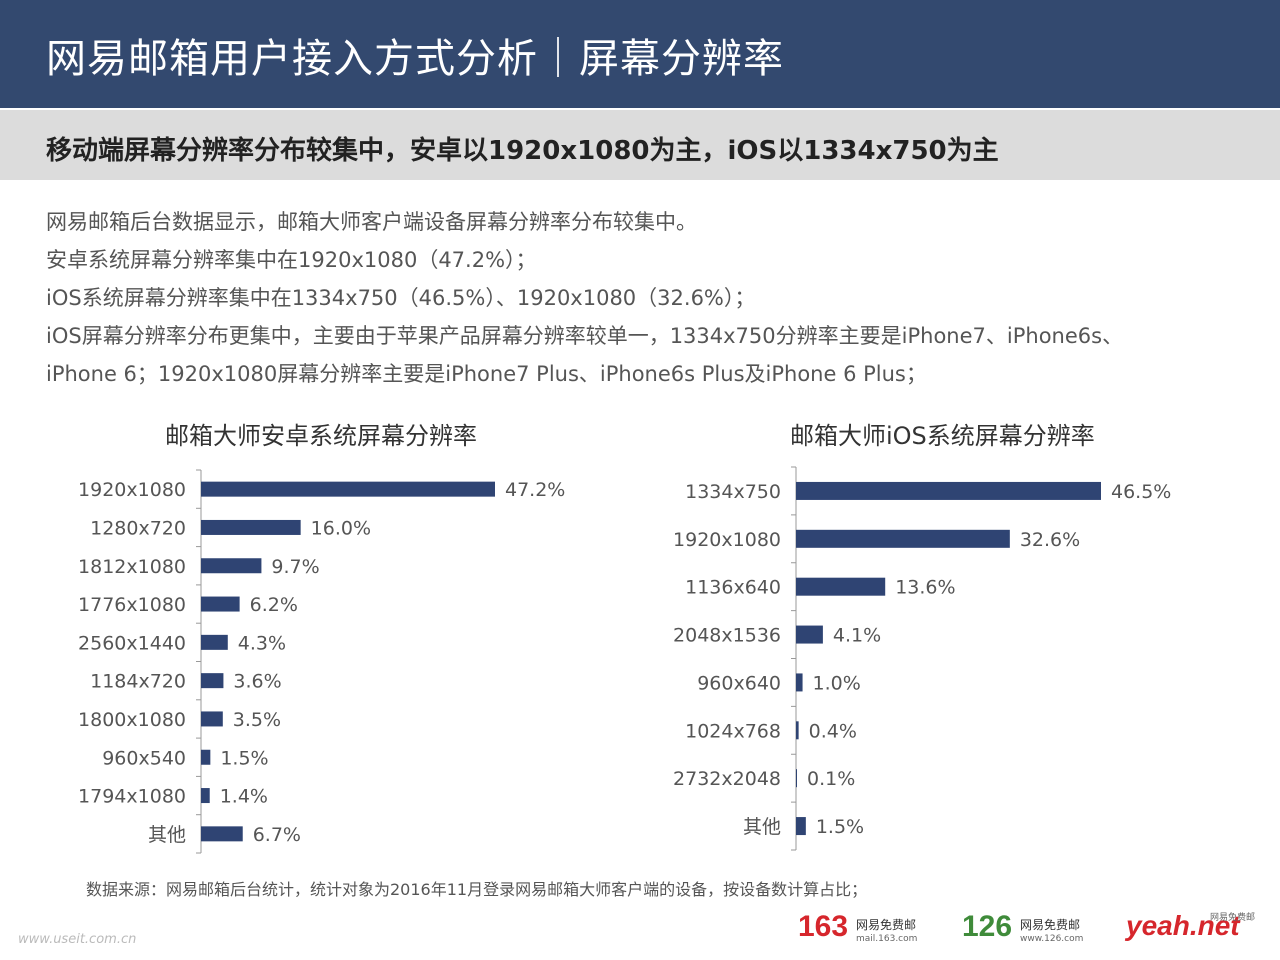  What do you see at coordinates (727, 540) in the screenshot?
I see `ios-category-label: 1920x1080` at bounding box center [727, 540].